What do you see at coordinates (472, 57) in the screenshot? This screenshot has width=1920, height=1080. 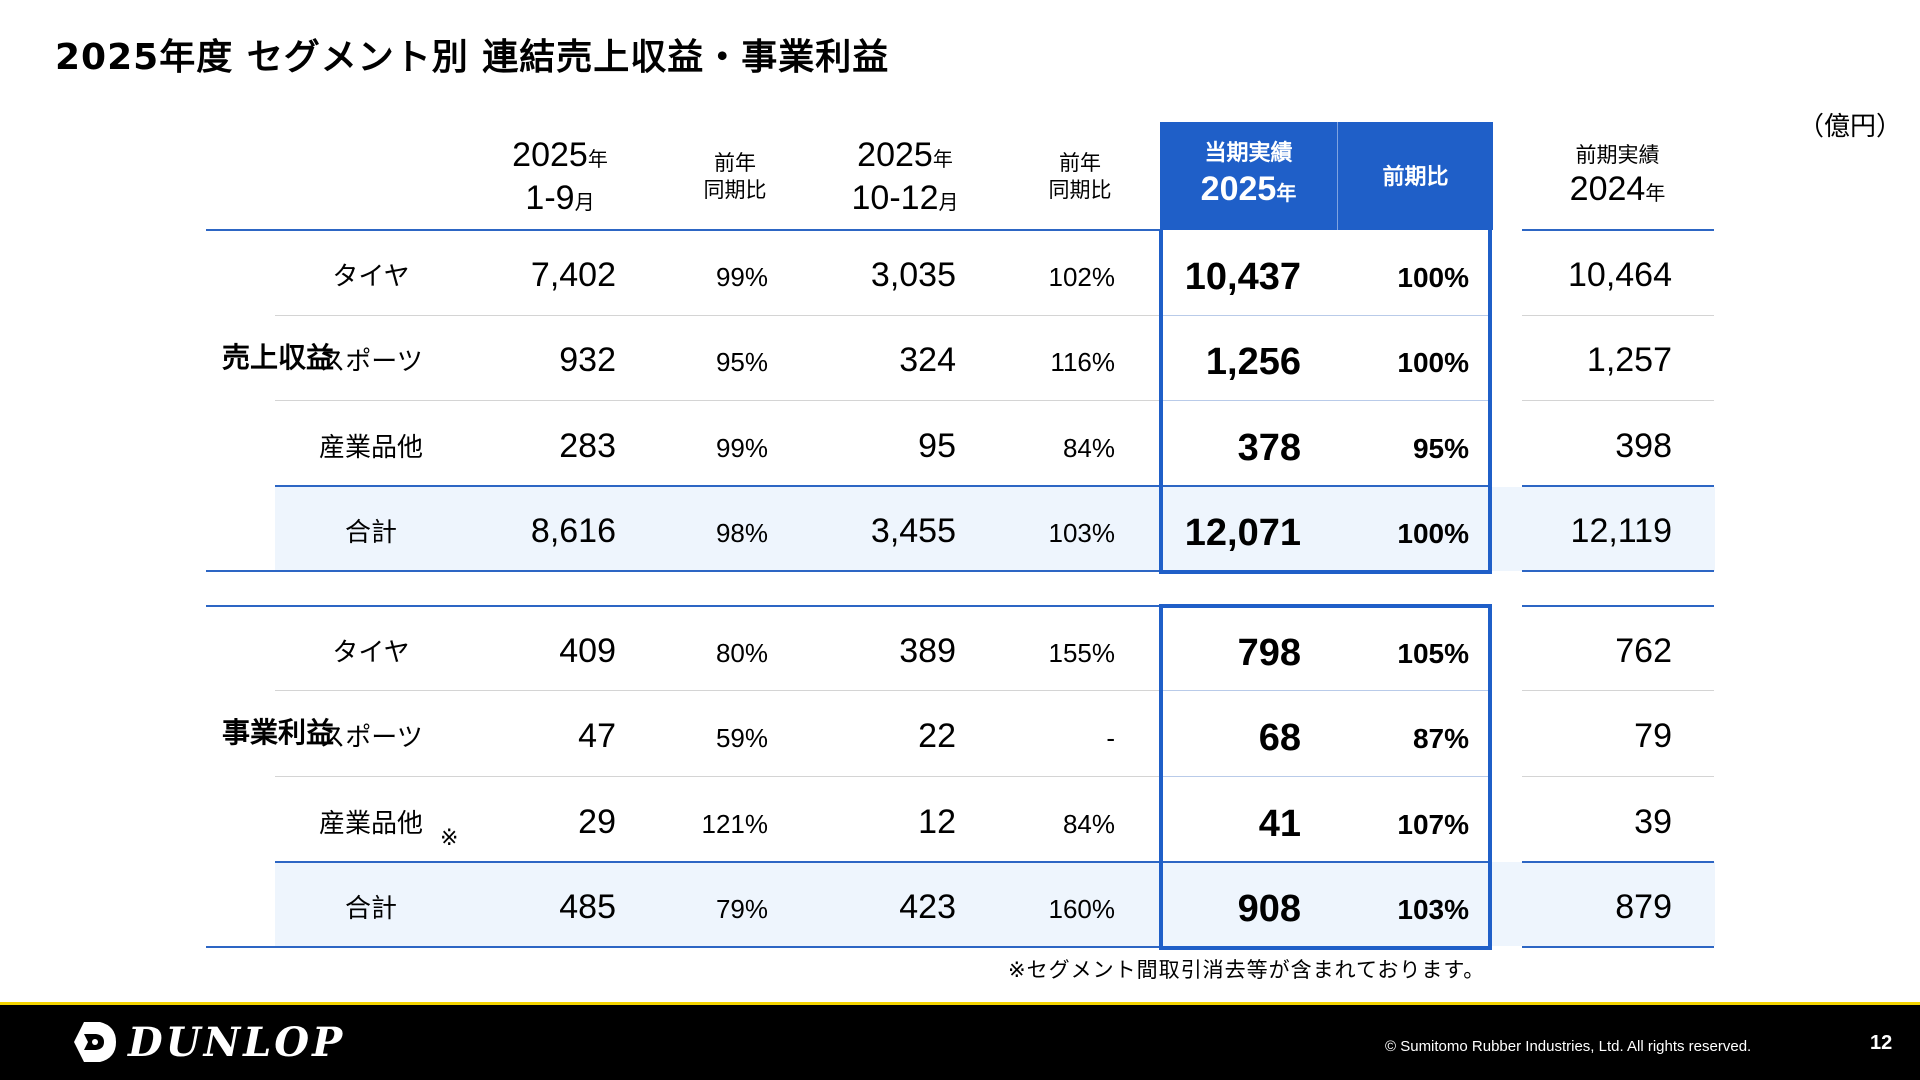 I see `page-title: 2025年度 セグメント別 連結売上収益・事業利益` at bounding box center [472, 57].